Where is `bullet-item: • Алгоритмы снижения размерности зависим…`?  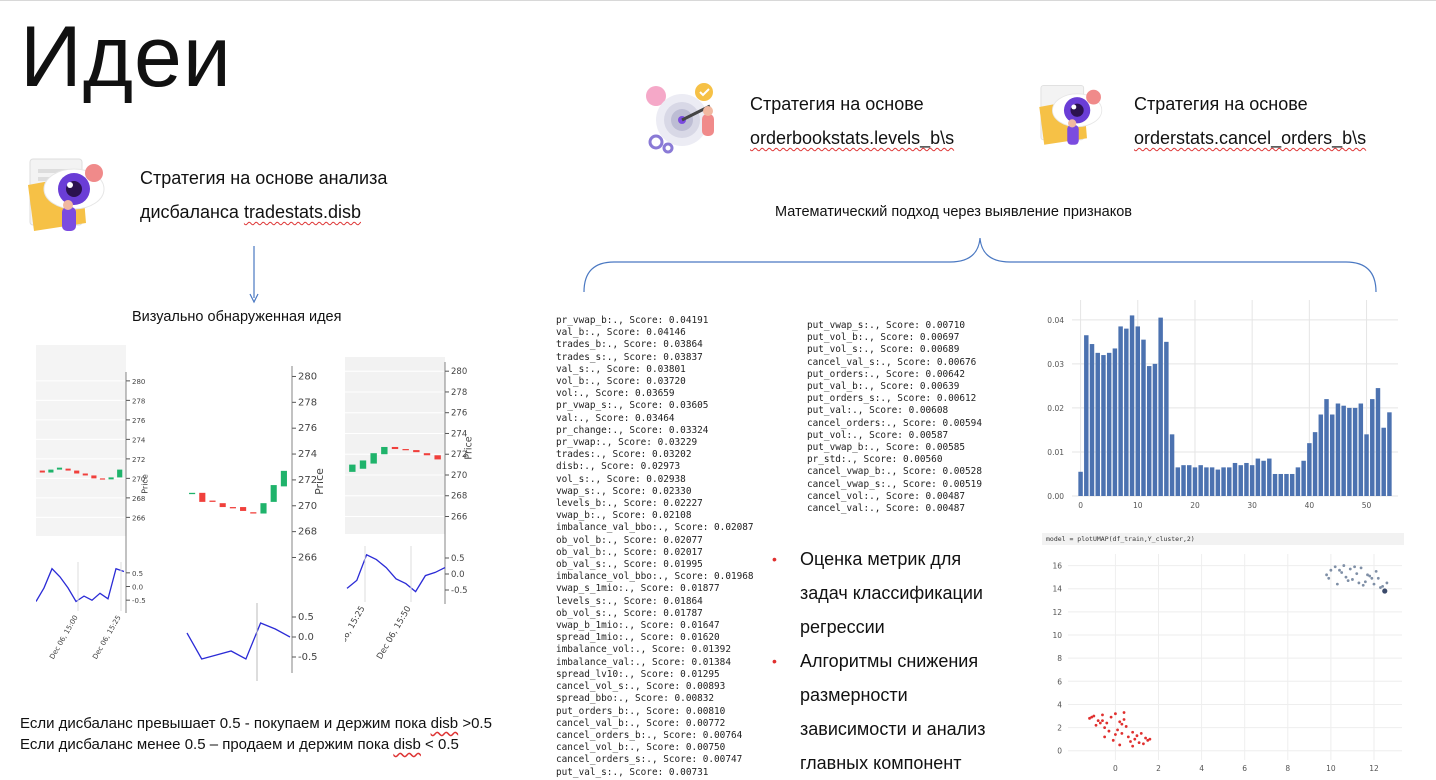
bullet-item: • Алгоритмы снижения размерности зависим… is located at coordinates (902, 712).